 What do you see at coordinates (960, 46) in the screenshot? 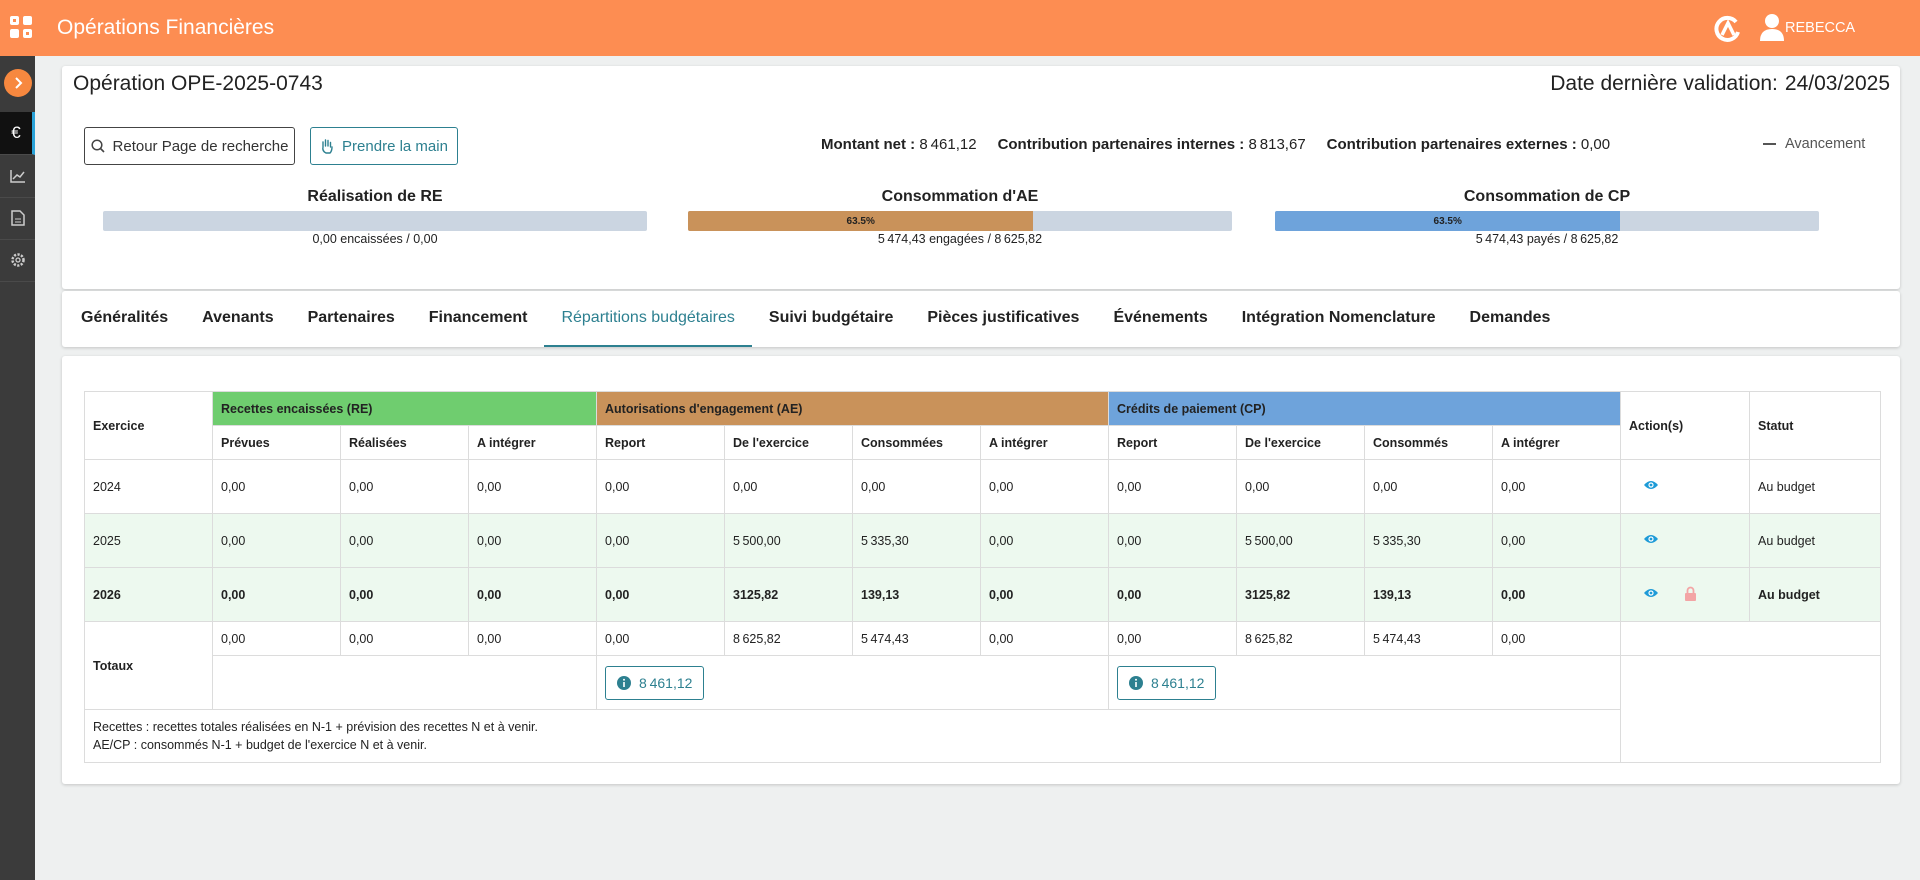
I see `top-bar: Opérations Financières REBECCA BECXXXX` at bounding box center [960, 46].